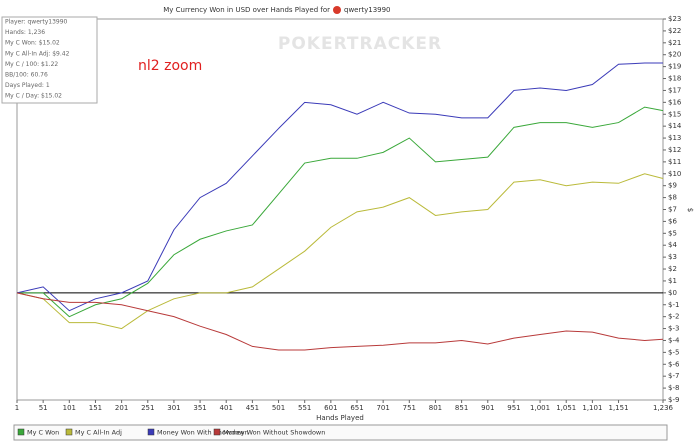  I want to click on y-tick-label: $7, so click(672, 210).